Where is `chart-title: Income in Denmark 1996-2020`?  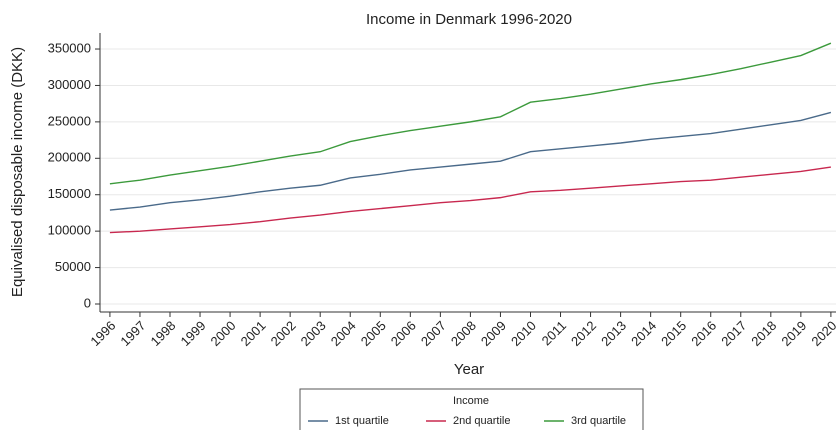 chart-title: Income in Denmark 1996-2020 is located at coordinates (469, 19).